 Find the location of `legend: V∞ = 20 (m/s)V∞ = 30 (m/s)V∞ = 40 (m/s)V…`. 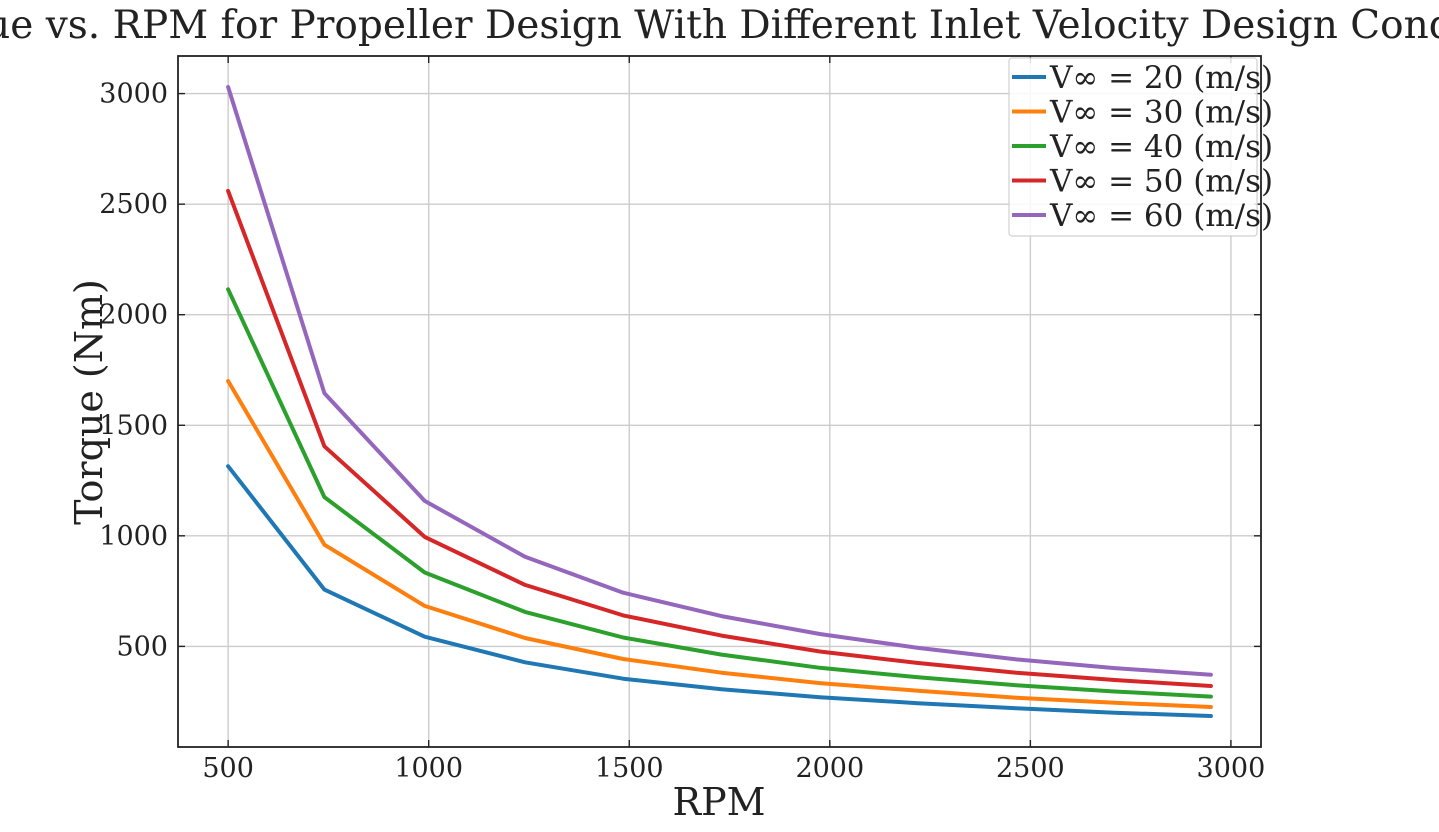

legend: V∞ = 20 (m/s)V∞ = 30 (m/s)V∞ = 40 (m/s)V… is located at coordinates (1140, 147).